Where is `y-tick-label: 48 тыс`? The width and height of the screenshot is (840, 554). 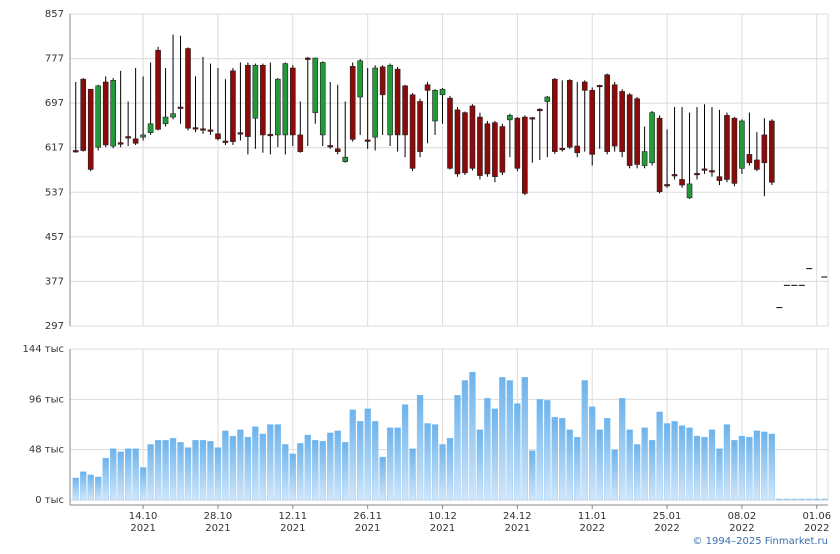 y-tick-label: 48 тыс is located at coordinates (46, 450).